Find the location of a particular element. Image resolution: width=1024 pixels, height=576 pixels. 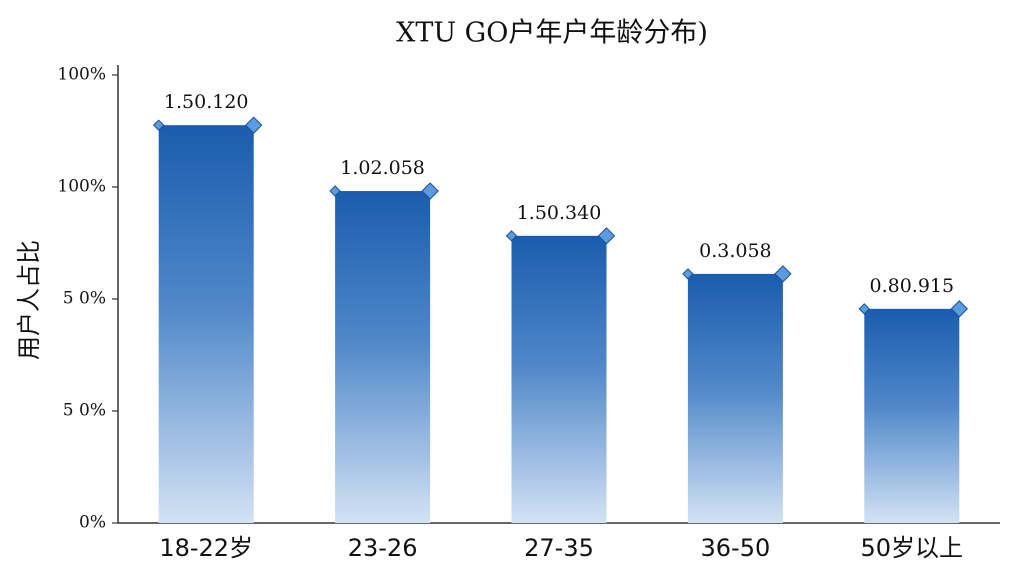

x-tick-label: 50岁以上 is located at coordinates (912, 548).